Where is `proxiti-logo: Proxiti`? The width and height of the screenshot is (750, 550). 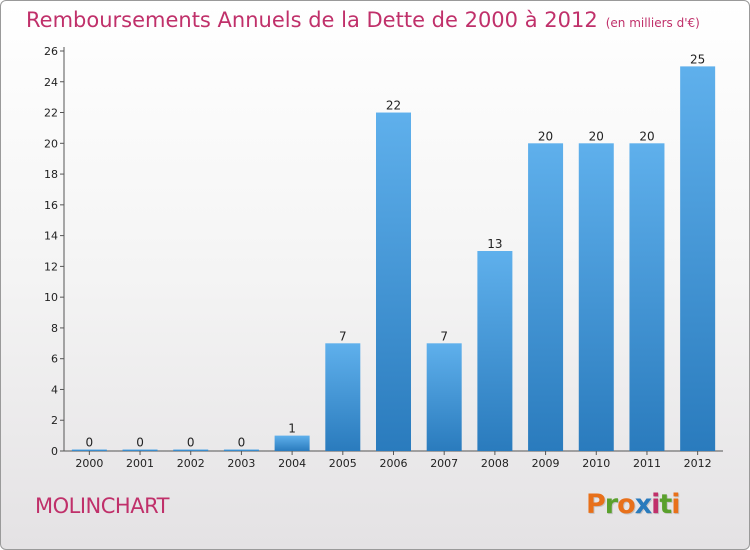
proxiti-logo: Proxiti is located at coordinates (633, 504).